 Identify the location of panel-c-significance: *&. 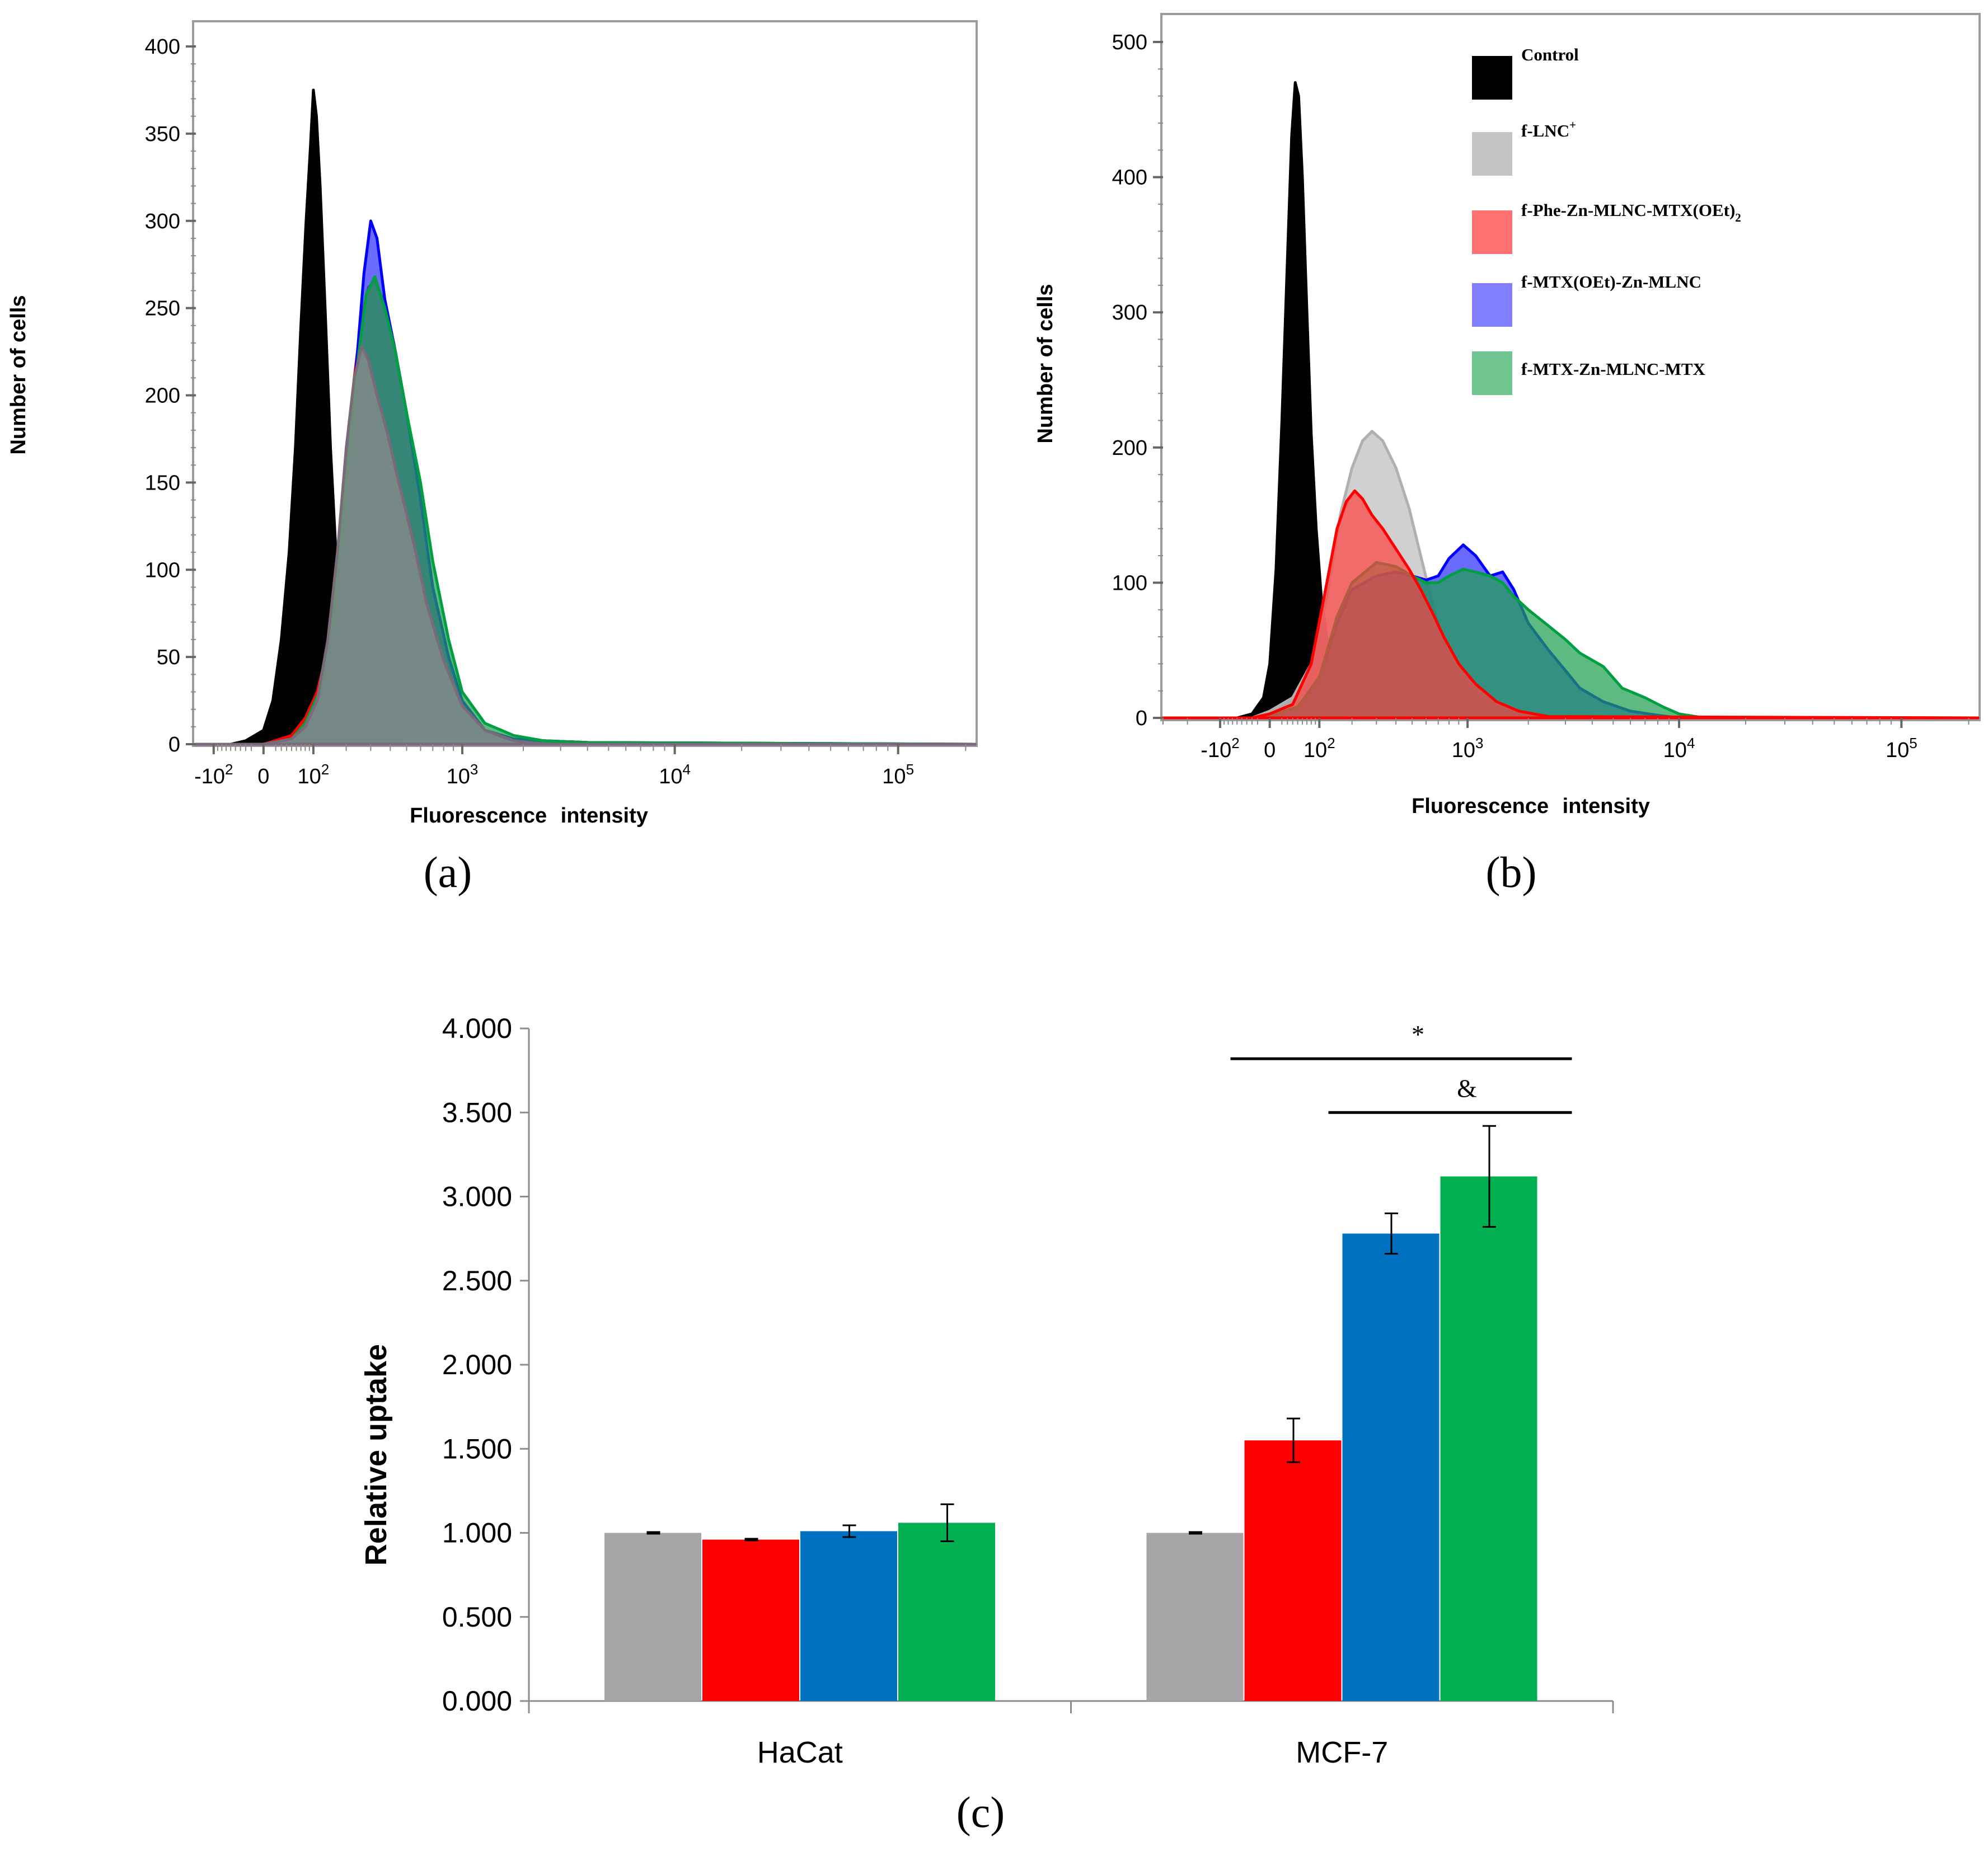
(1401, 1067).